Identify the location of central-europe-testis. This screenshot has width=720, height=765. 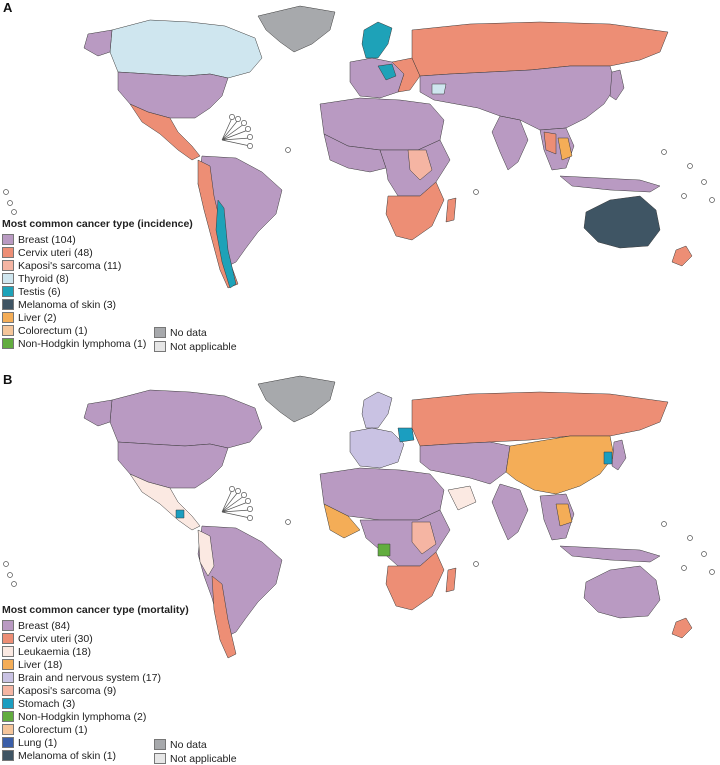
(387, 72).